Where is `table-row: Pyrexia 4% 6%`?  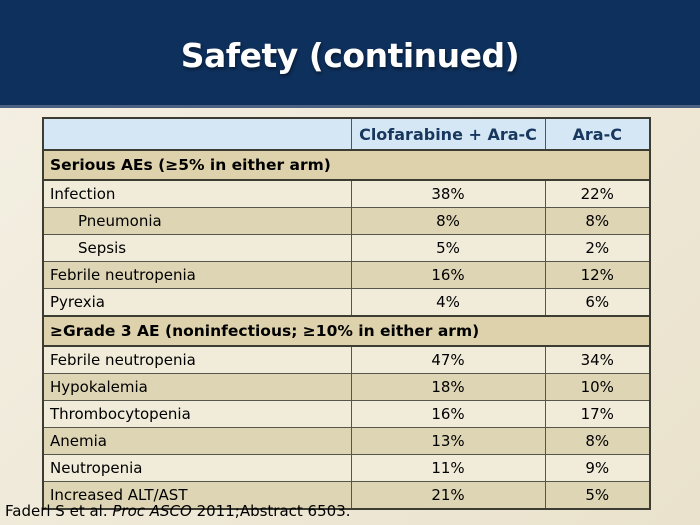 table-row: Pyrexia 4% 6% is located at coordinates (346, 302).